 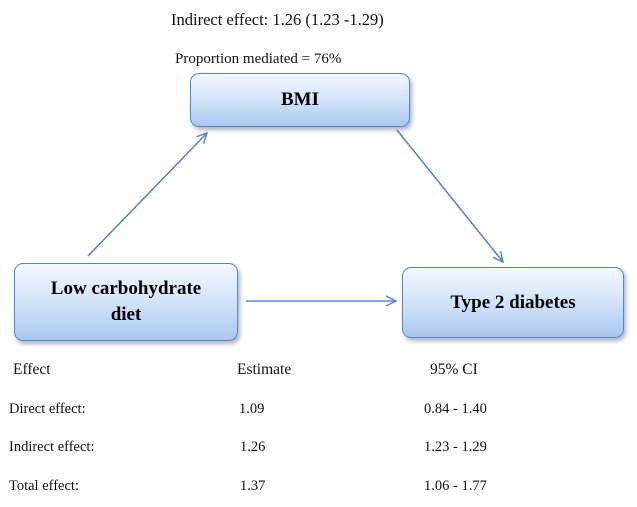 What do you see at coordinates (258, 59) in the screenshot?
I see `proportion-mediated-annotation: Proportion mediated = 76%` at bounding box center [258, 59].